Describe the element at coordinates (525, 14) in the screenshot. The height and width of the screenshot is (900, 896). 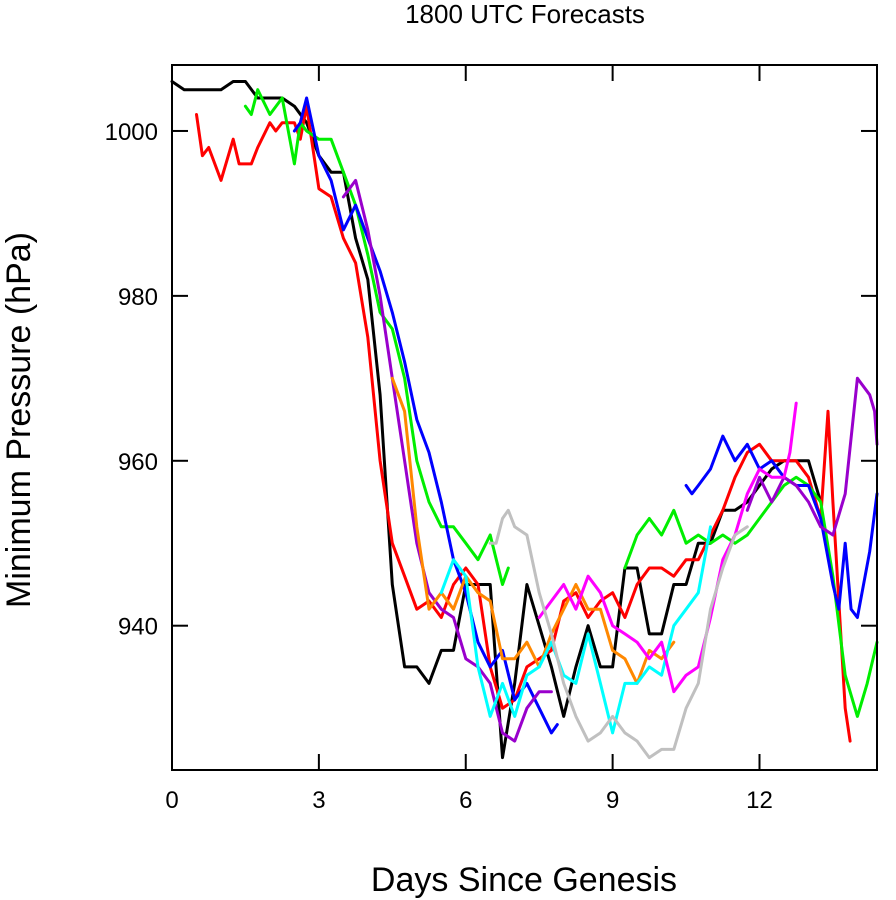
I see `chart-title: 1800 UTC Forecasts` at that location.